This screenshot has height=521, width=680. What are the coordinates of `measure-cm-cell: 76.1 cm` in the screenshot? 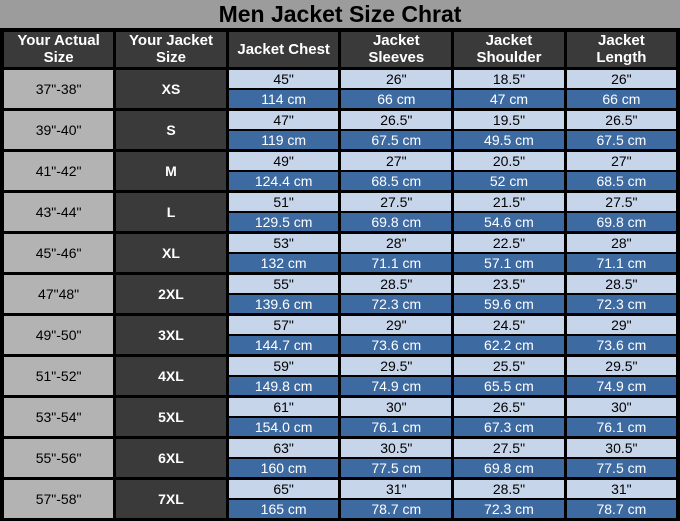 It's located at (396, 427).